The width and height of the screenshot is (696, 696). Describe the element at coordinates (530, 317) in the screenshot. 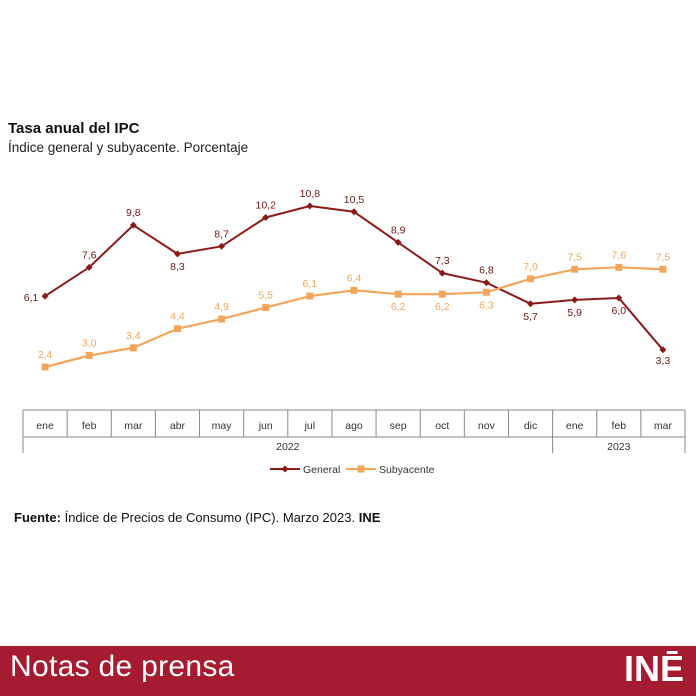

I see `data-label-general: 5,7` at that location.